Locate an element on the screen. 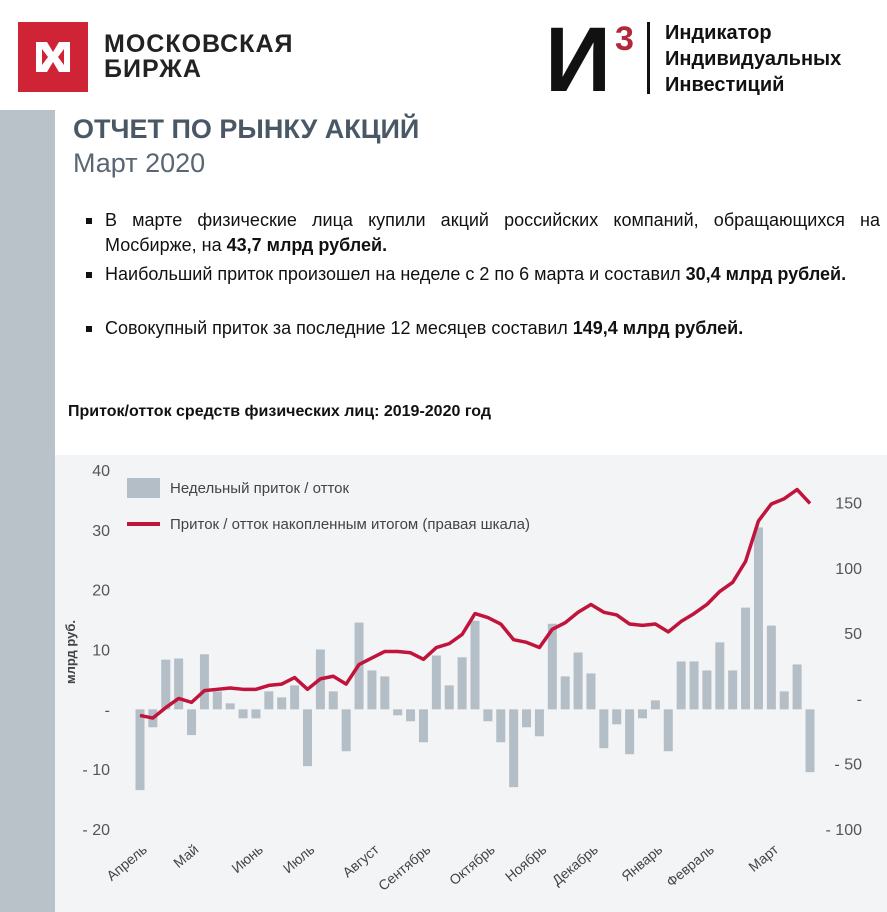  index-line: Индивидуальных is located at coordinates (753, 59).